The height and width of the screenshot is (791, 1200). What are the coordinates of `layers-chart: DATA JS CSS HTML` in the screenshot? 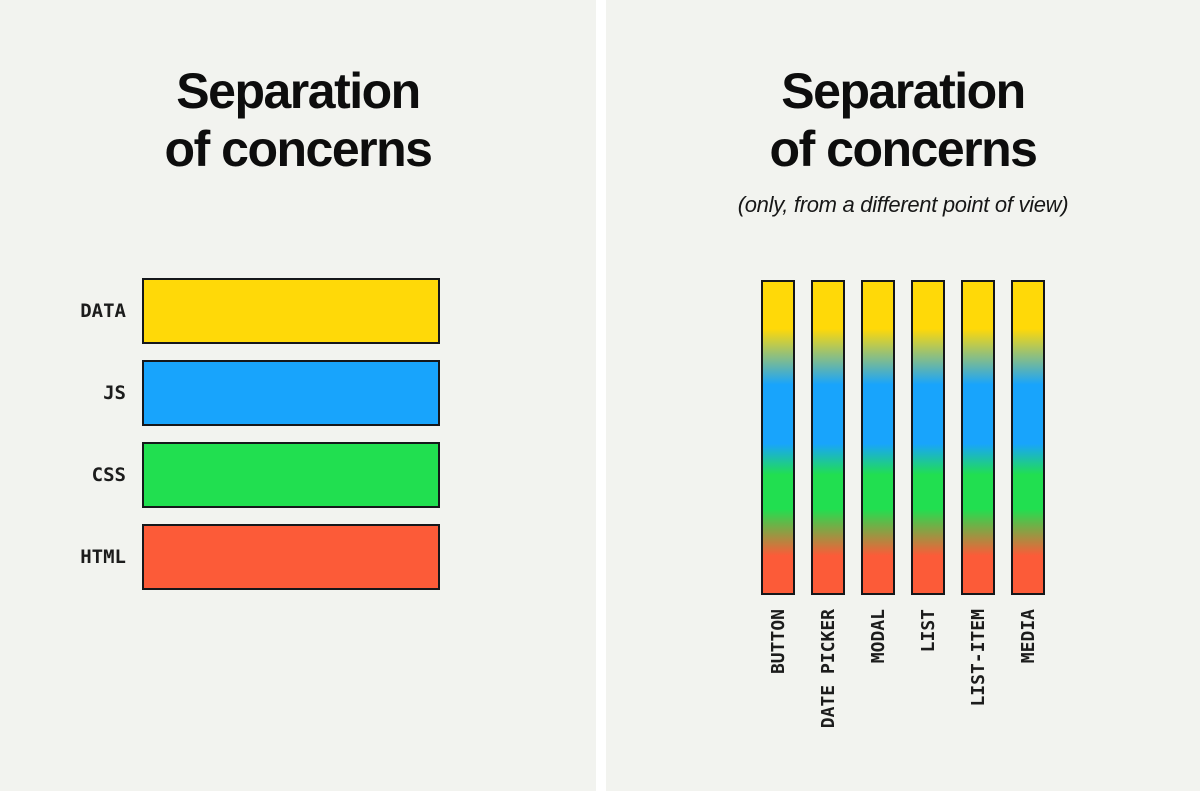 It's located at (243, 434).